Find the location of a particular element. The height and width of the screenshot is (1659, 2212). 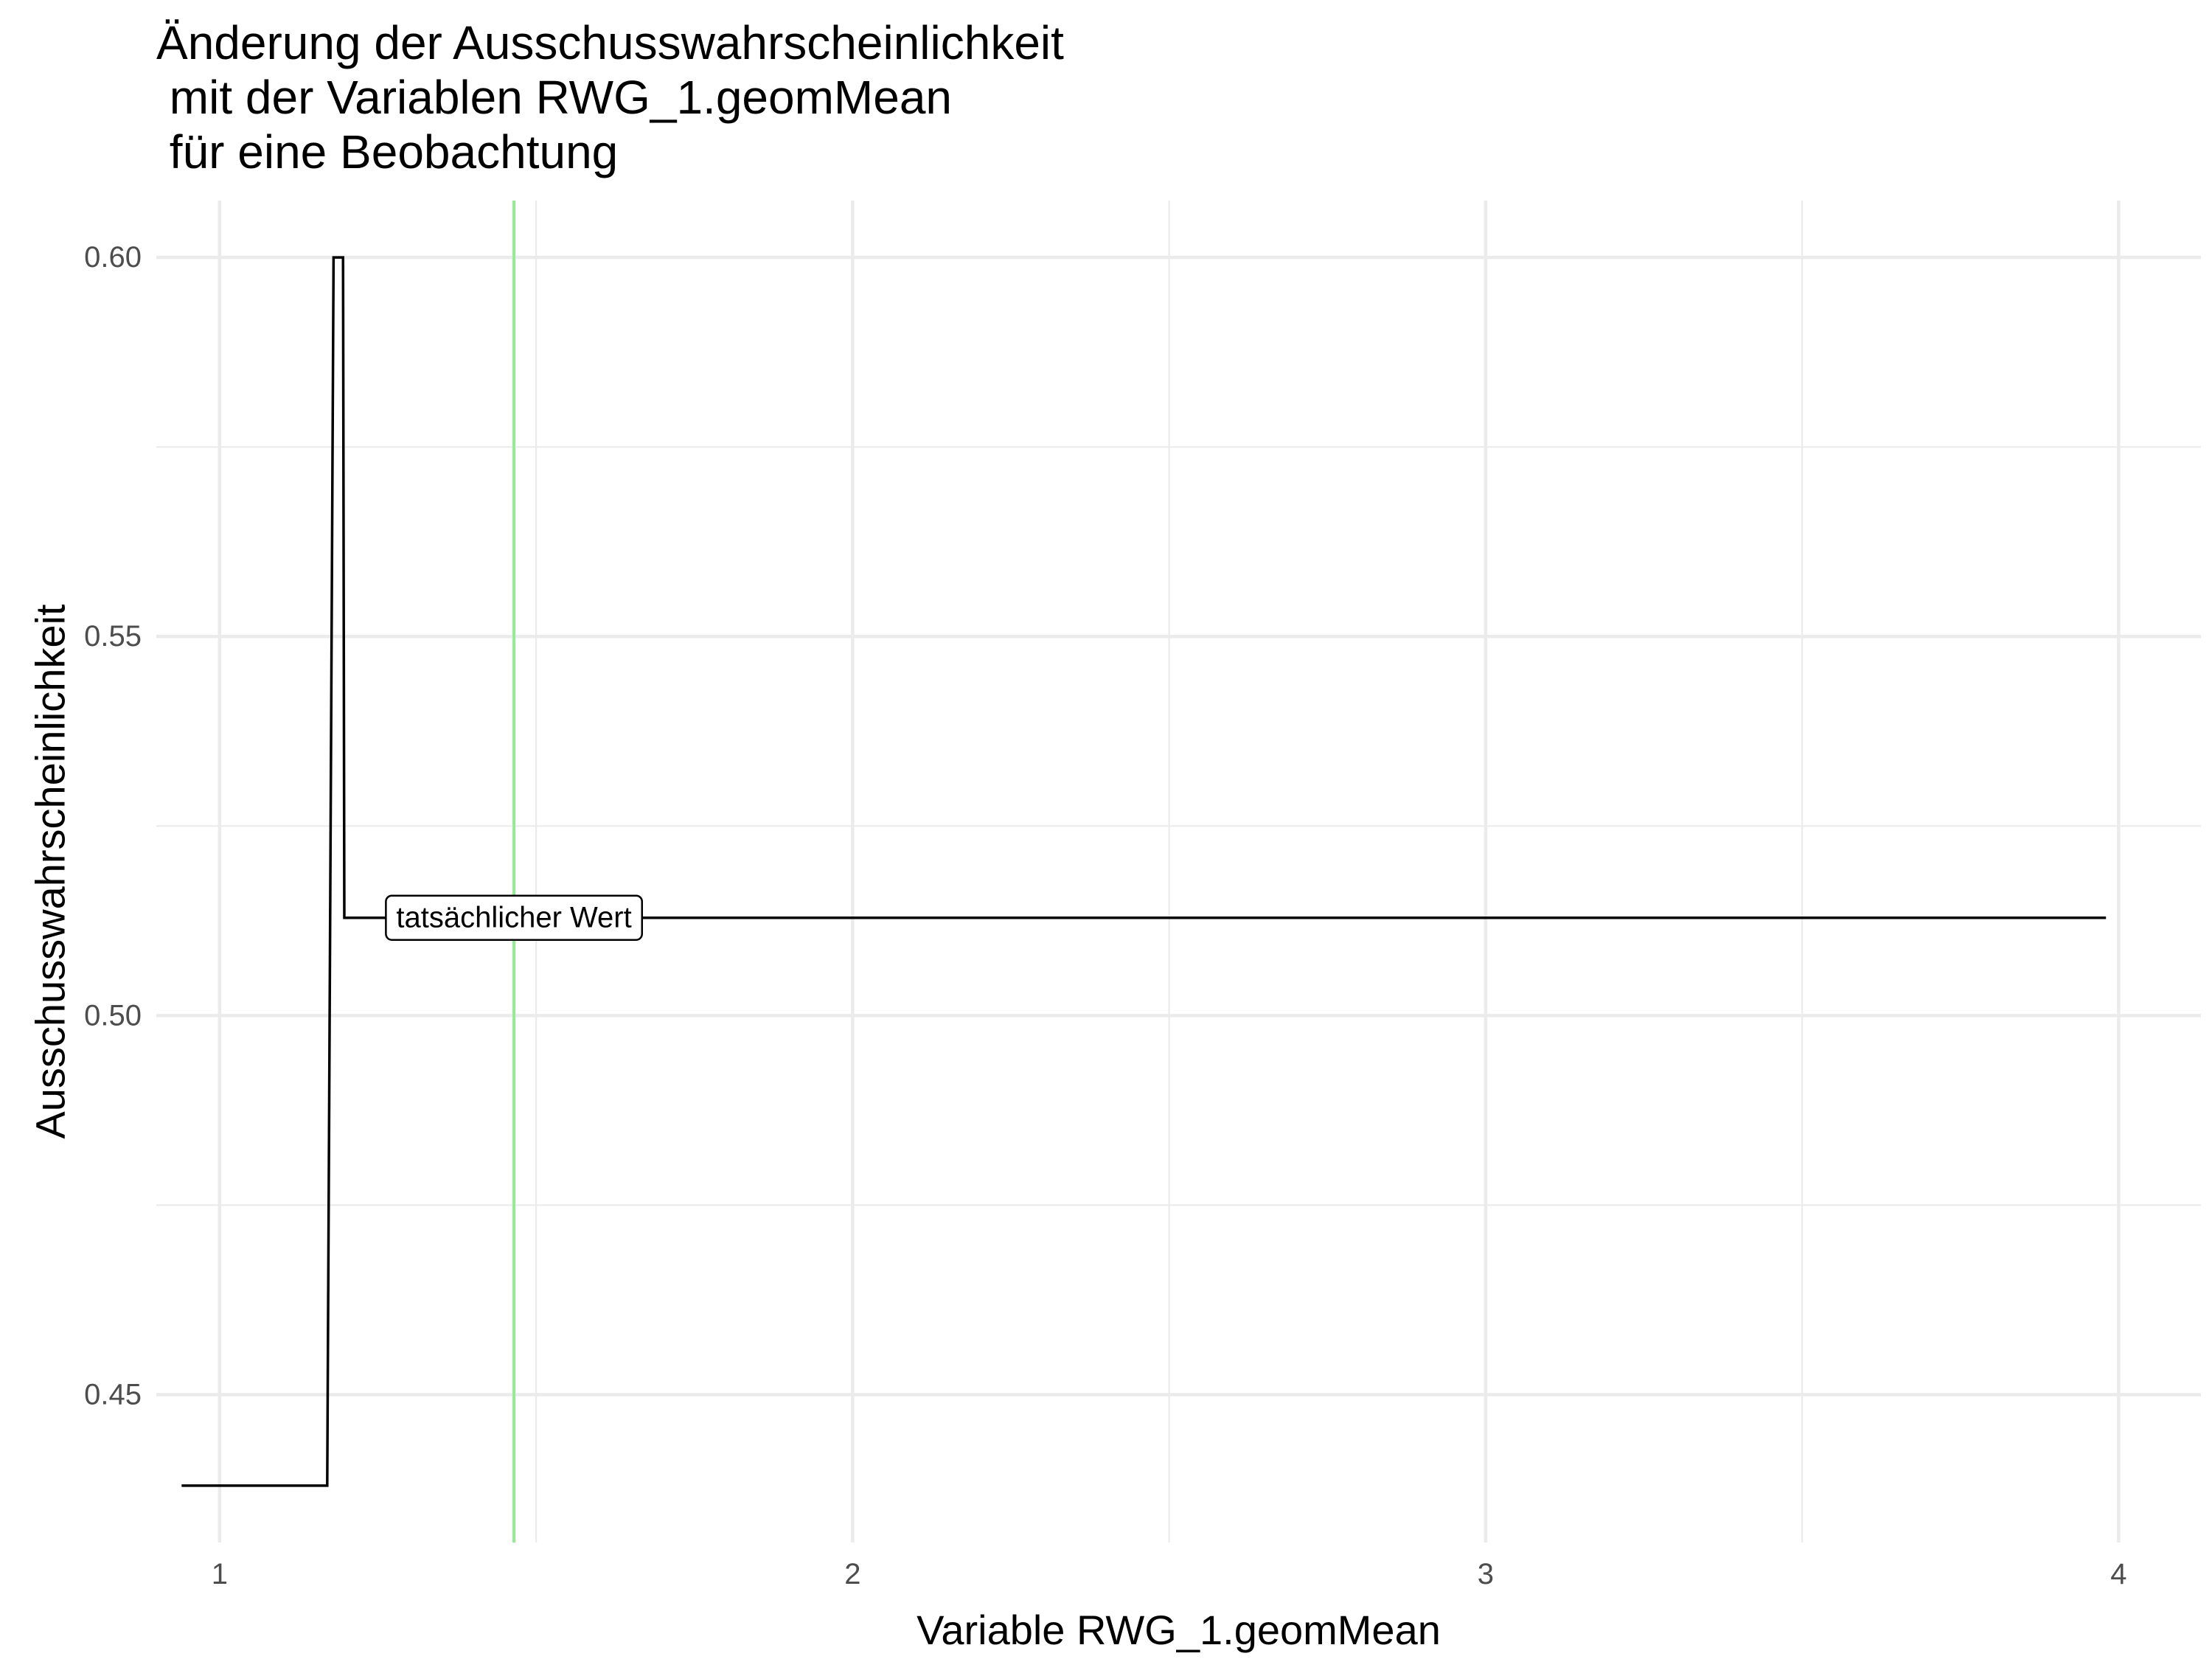

y-tick-label-0: 0.45 is located at coordinates (113, 1394).